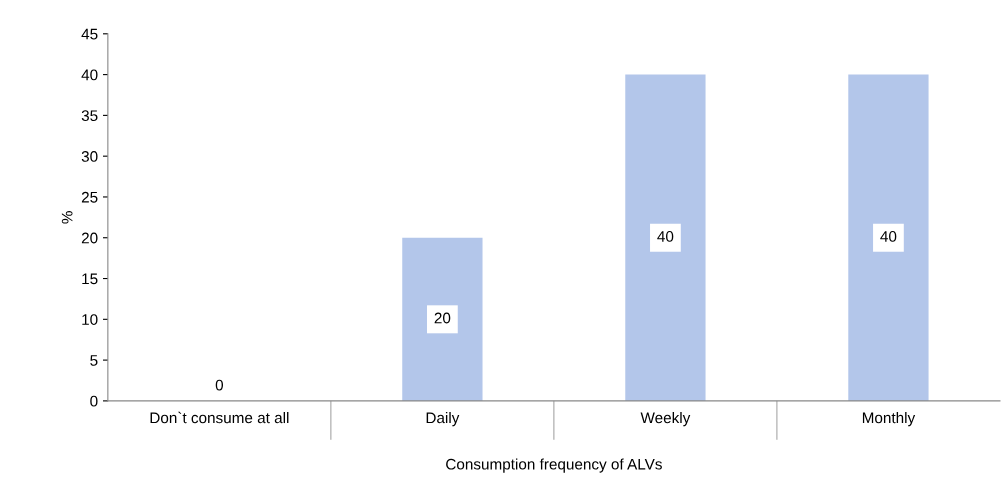 This screenshot has width=1008, height=483. I want to click on y-tick-label: 10, so click(90, 319).